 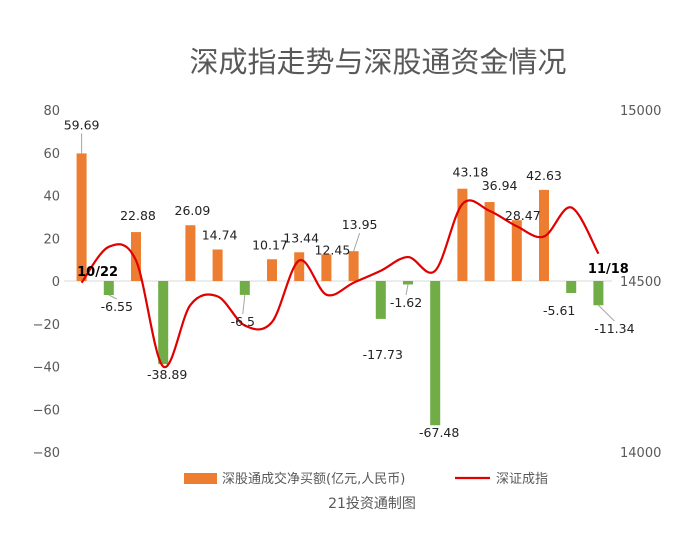 I want to click on left-axis-tick-label: 60, so click(x=51, y=154).